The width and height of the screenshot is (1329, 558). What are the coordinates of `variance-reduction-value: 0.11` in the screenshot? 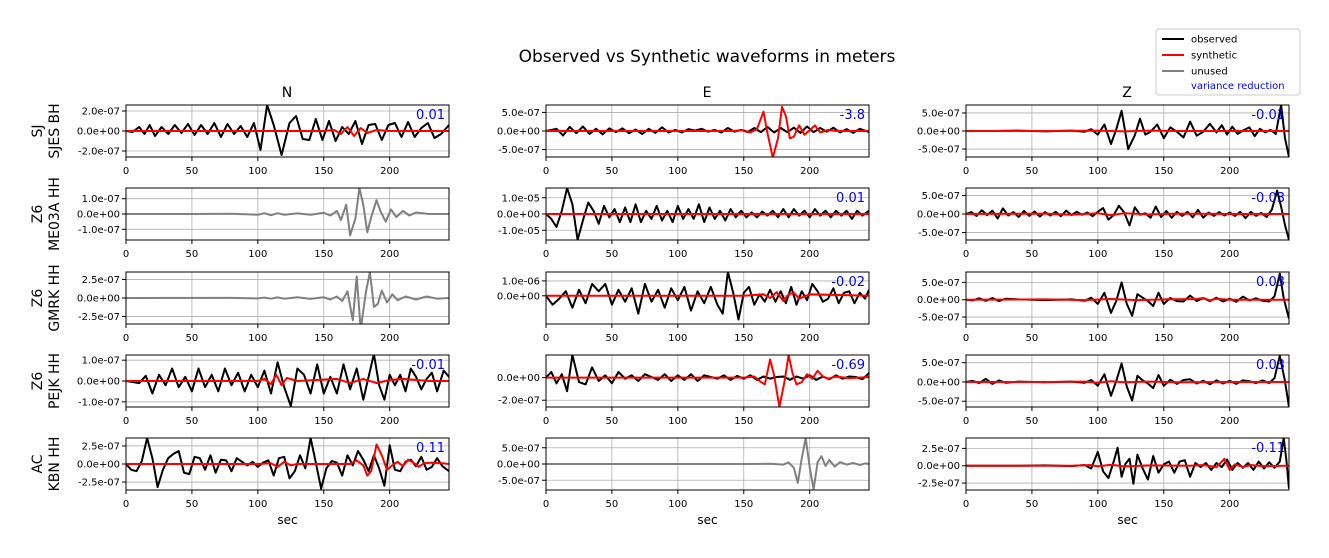 It's located at (430, 448).